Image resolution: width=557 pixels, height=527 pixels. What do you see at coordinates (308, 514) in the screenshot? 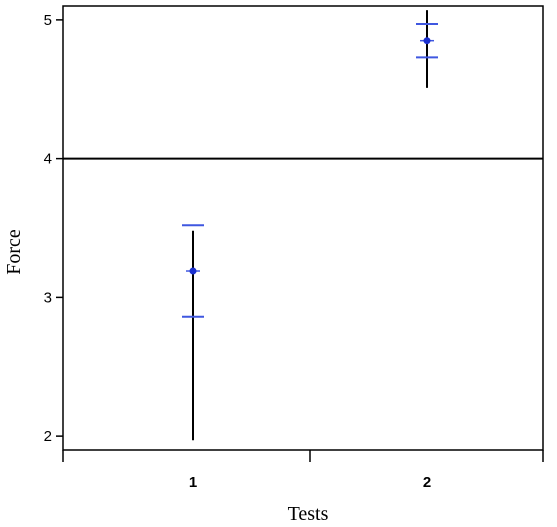
I see `x-axis-title: Tests` at bounding box center [308, 514].